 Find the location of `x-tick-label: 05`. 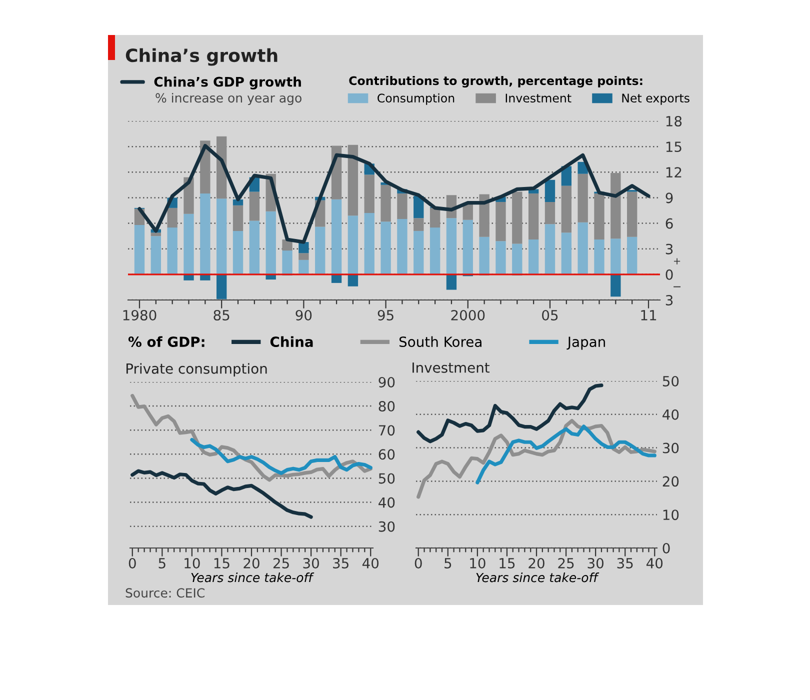

x-tick-label: 05 is located at coordinates (550, 315).